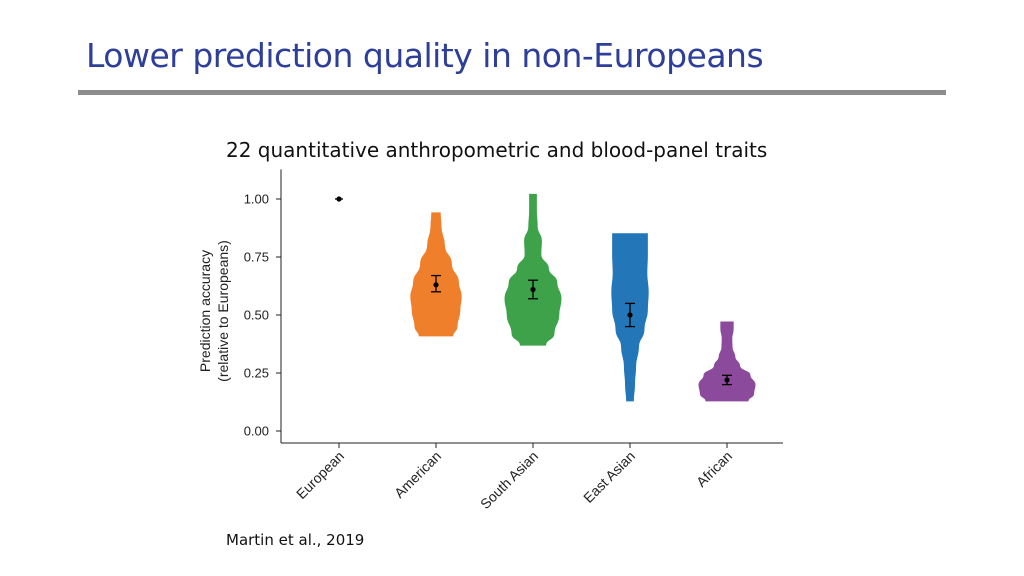 The height and width of the screenshot is (576, 1024). Describe the element at coordinates (436, 274) in the screenshot. I see `violin-american` at that location.